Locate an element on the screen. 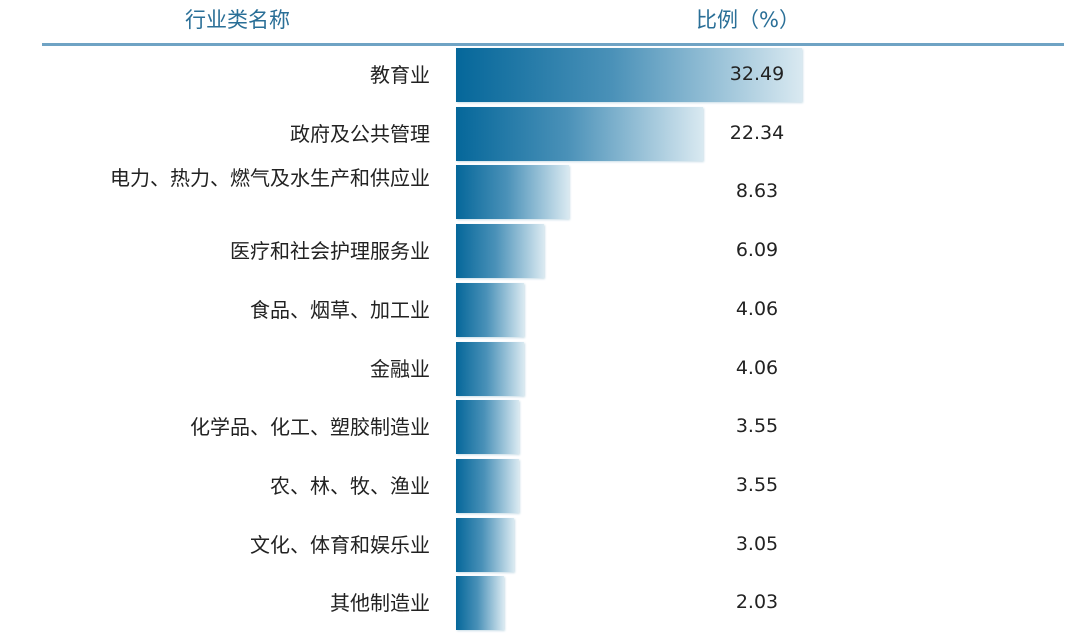 The width and height of the screenshot is (1080, 638). header-name-column: 行业类名称 is located at coordinates (237, 20).